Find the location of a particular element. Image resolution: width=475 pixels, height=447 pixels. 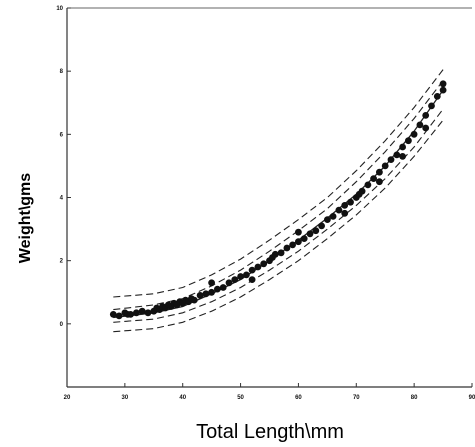

x-tick-label: 20 is located at coordinates (67, 398).